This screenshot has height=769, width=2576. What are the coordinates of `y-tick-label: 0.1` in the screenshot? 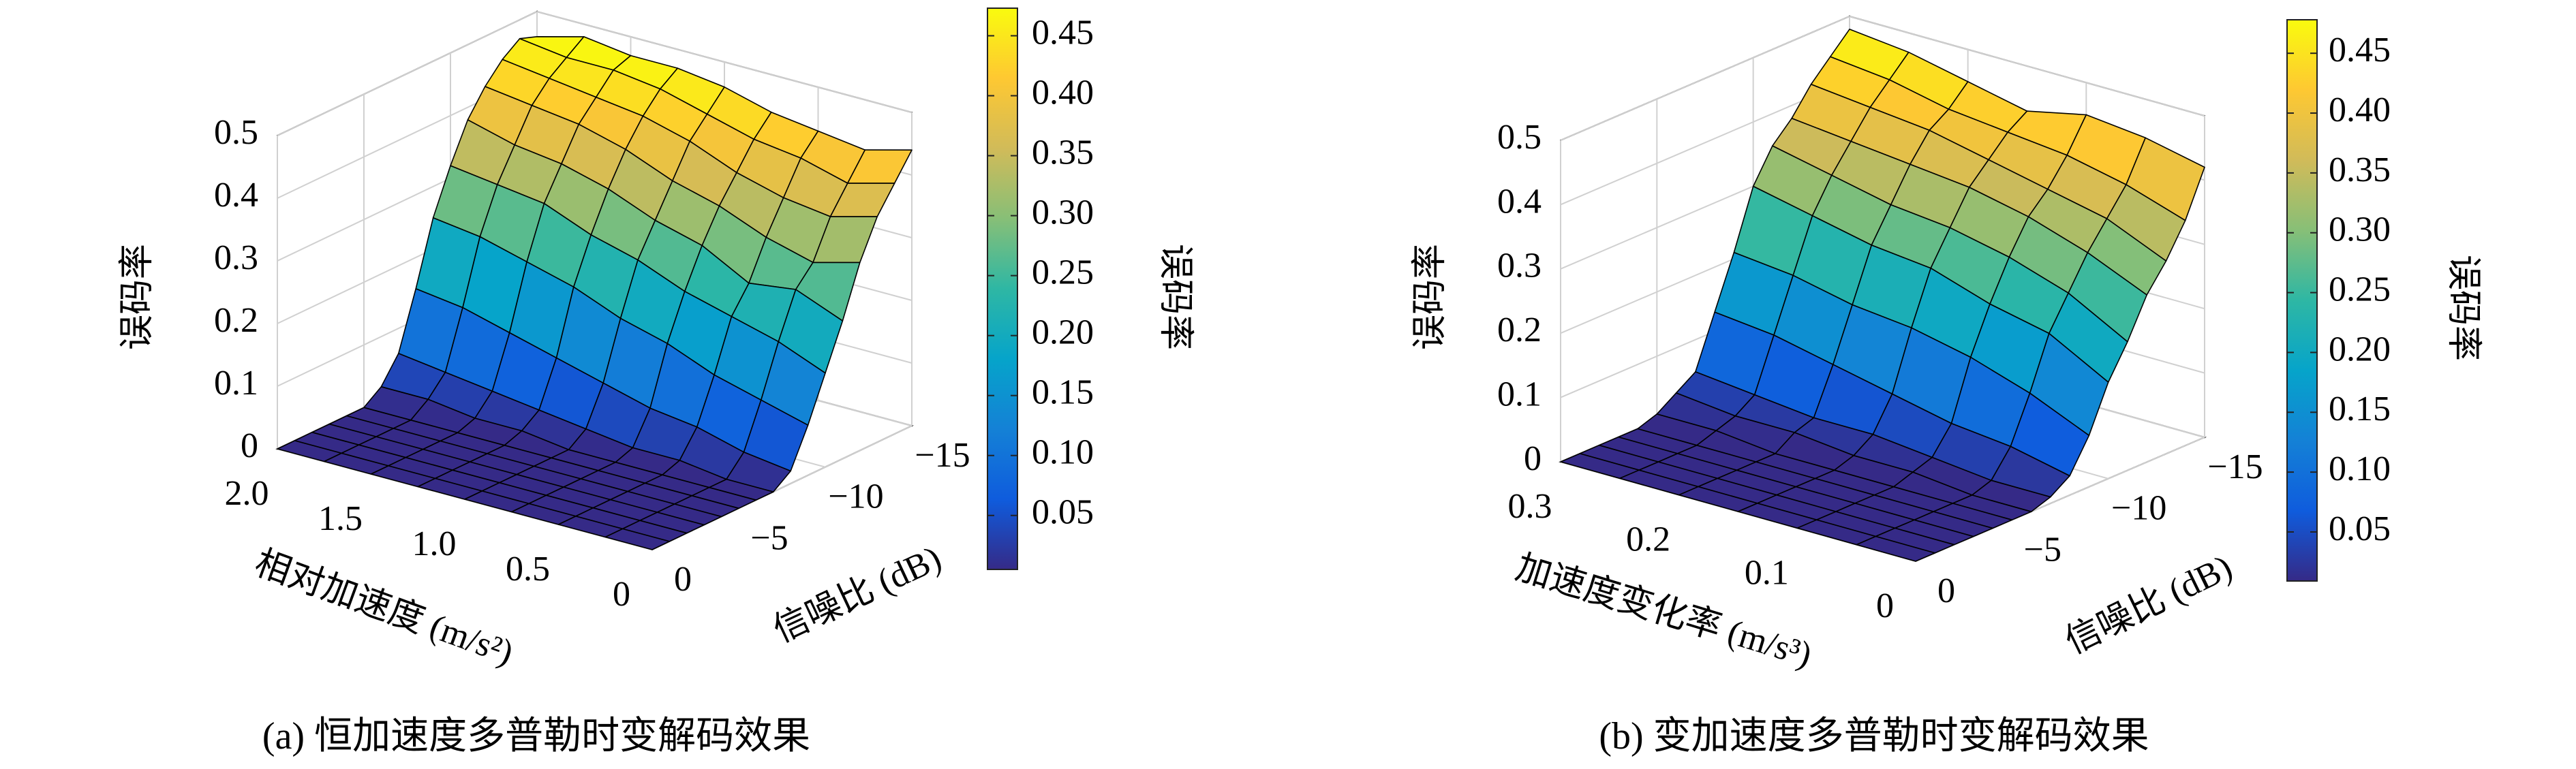 It's located at (1767, 572).